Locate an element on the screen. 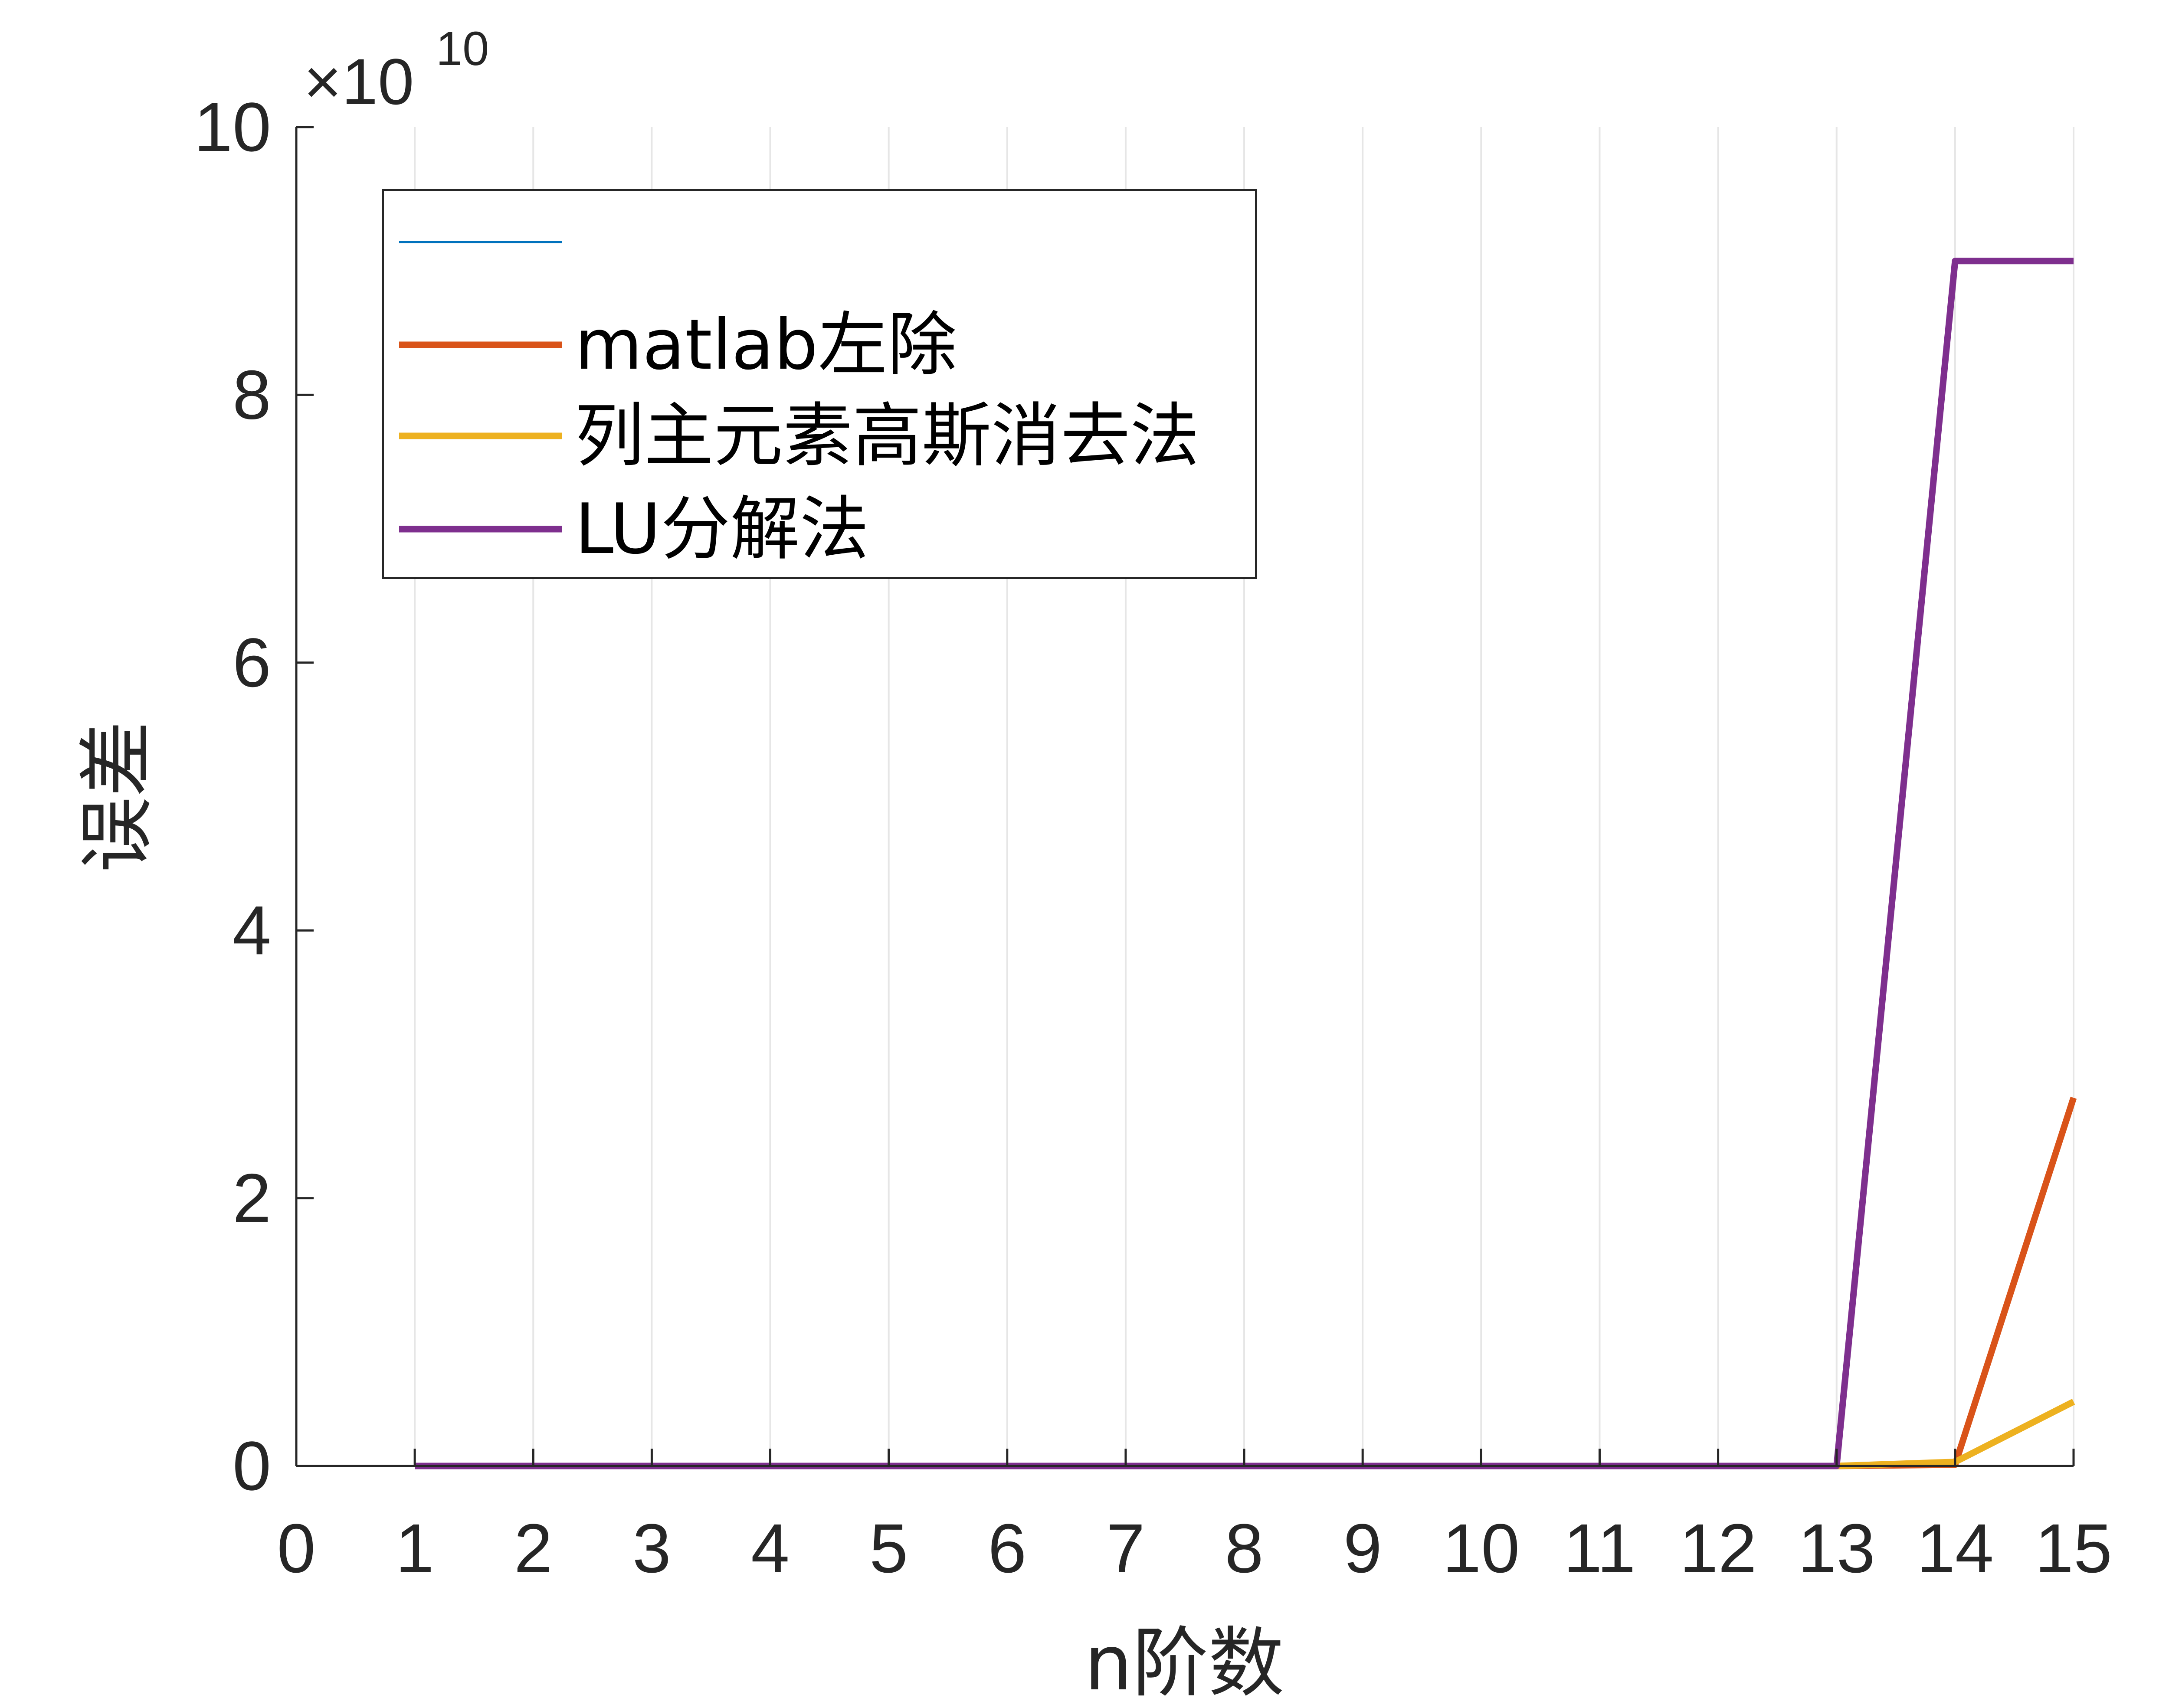  legend-label: 列主元素高斯消去法 is located at coordinates (887, 436).